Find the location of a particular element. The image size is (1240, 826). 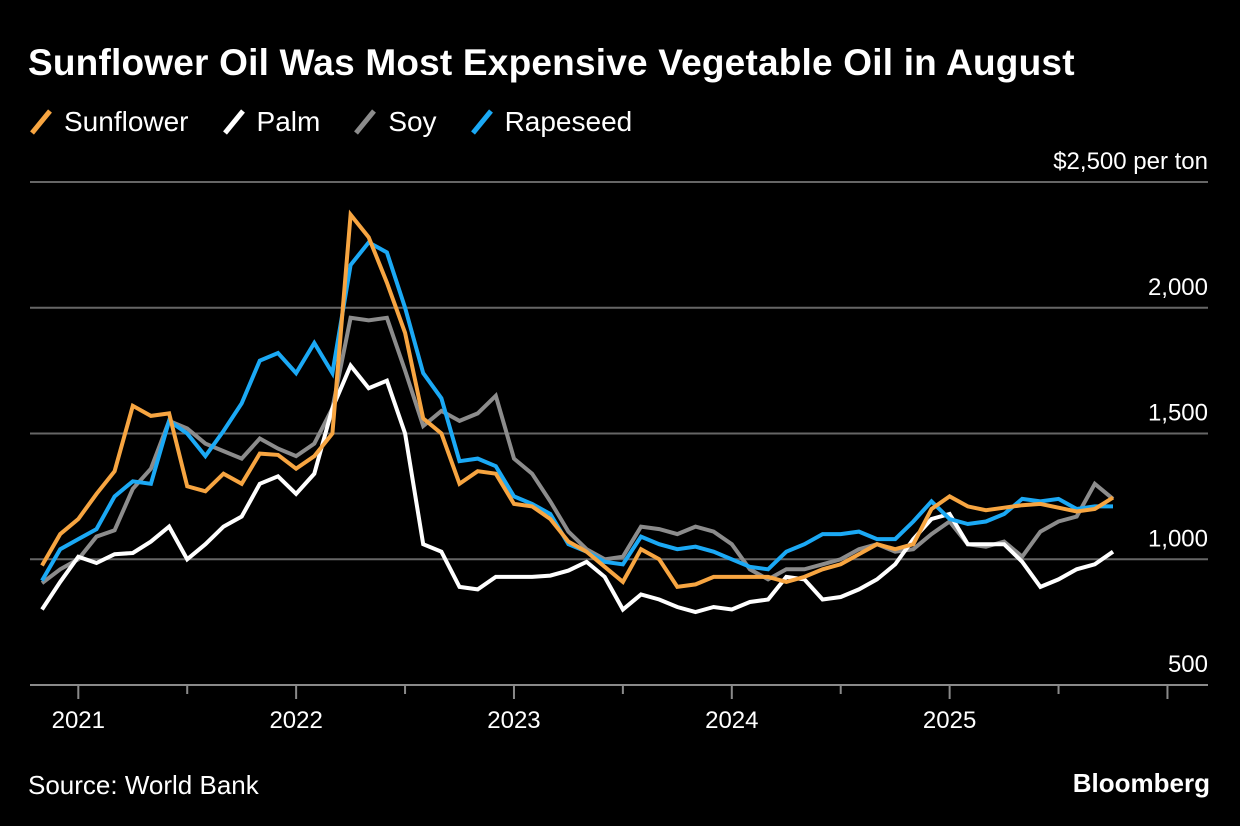

x-tick-label-2025: 2025 is located at coordinates (949, 720).